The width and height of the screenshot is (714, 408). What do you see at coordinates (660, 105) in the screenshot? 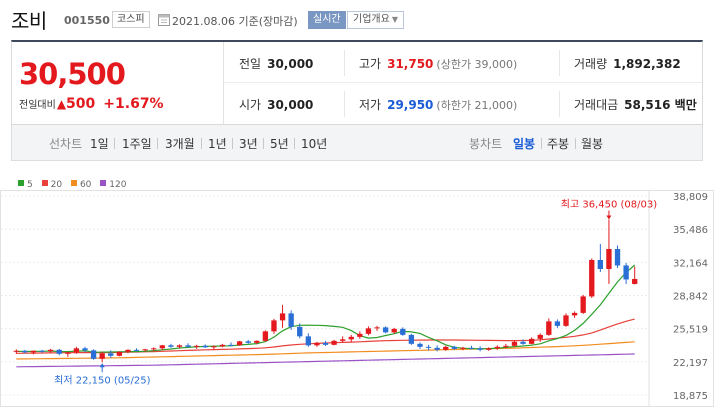
I see `amount-value: 58,516 백만` at bounding box center [660, 105].